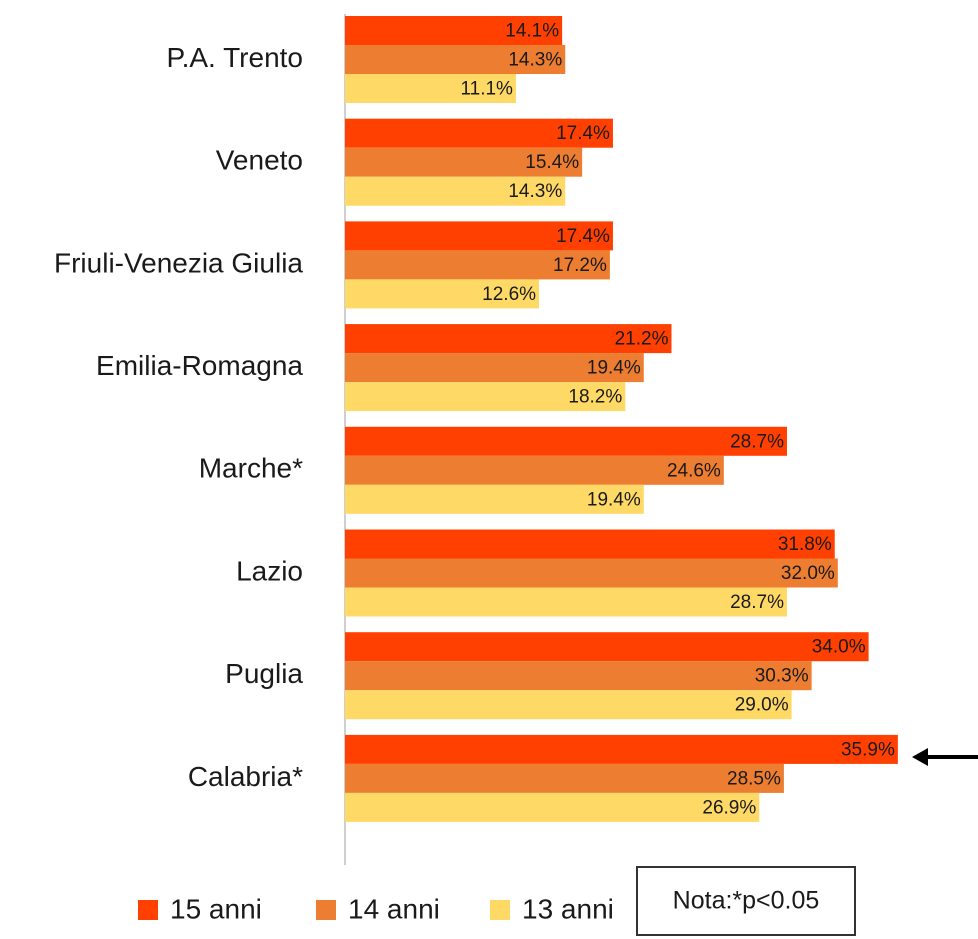 This screenshot has height=939, width=978. Describe the element at coordinates (235, 57) in the screenshot. I see `category-label: P.A. Trento` at that location.